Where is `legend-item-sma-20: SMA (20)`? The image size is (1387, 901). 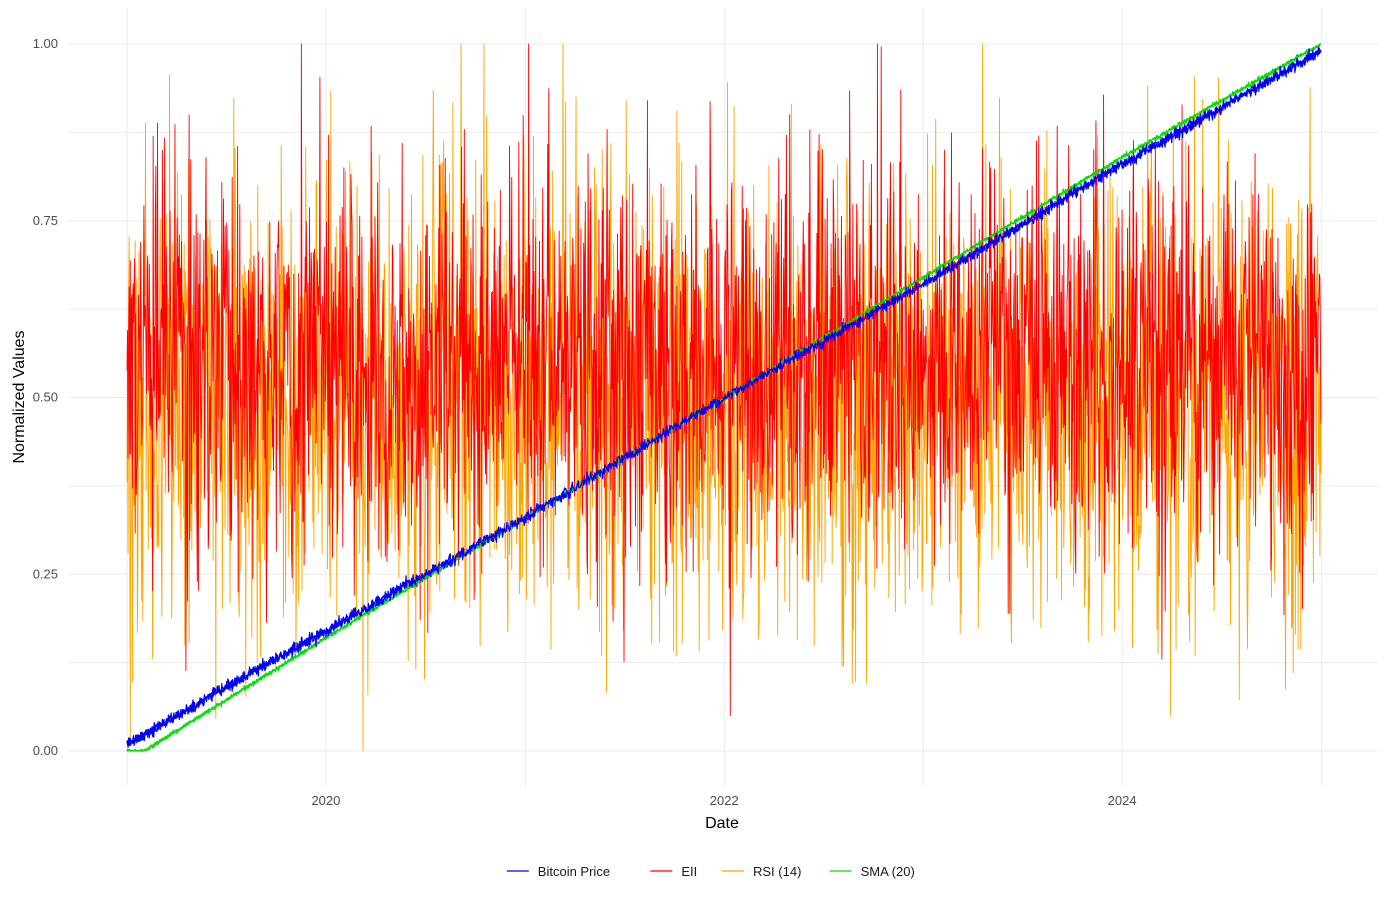 legend-item-sma-20: SMA (20) is located at coordinates (872, 871).